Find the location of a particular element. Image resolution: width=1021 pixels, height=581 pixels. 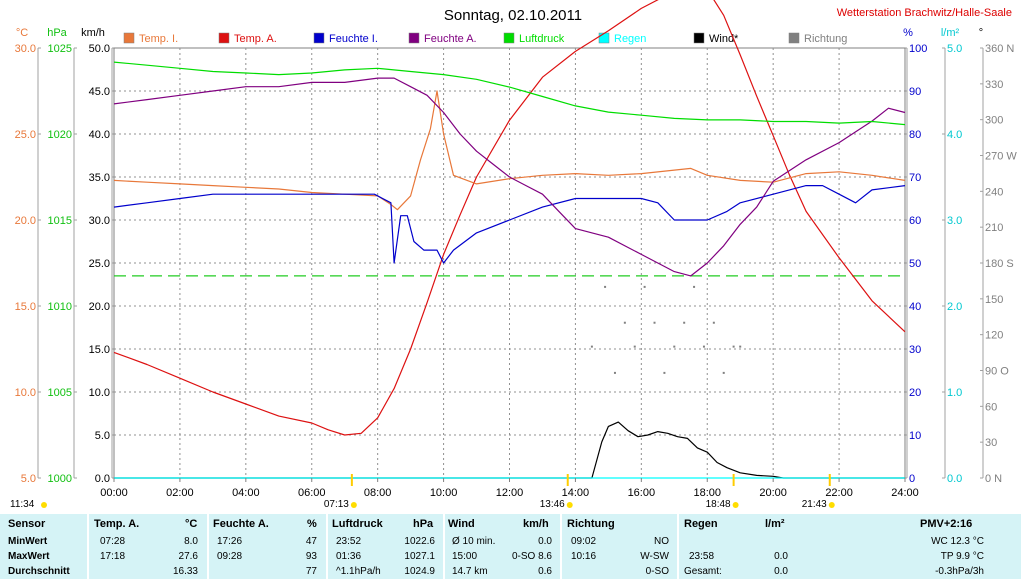

header-regen-unit: l/m² is located at coordinates (775, 524).